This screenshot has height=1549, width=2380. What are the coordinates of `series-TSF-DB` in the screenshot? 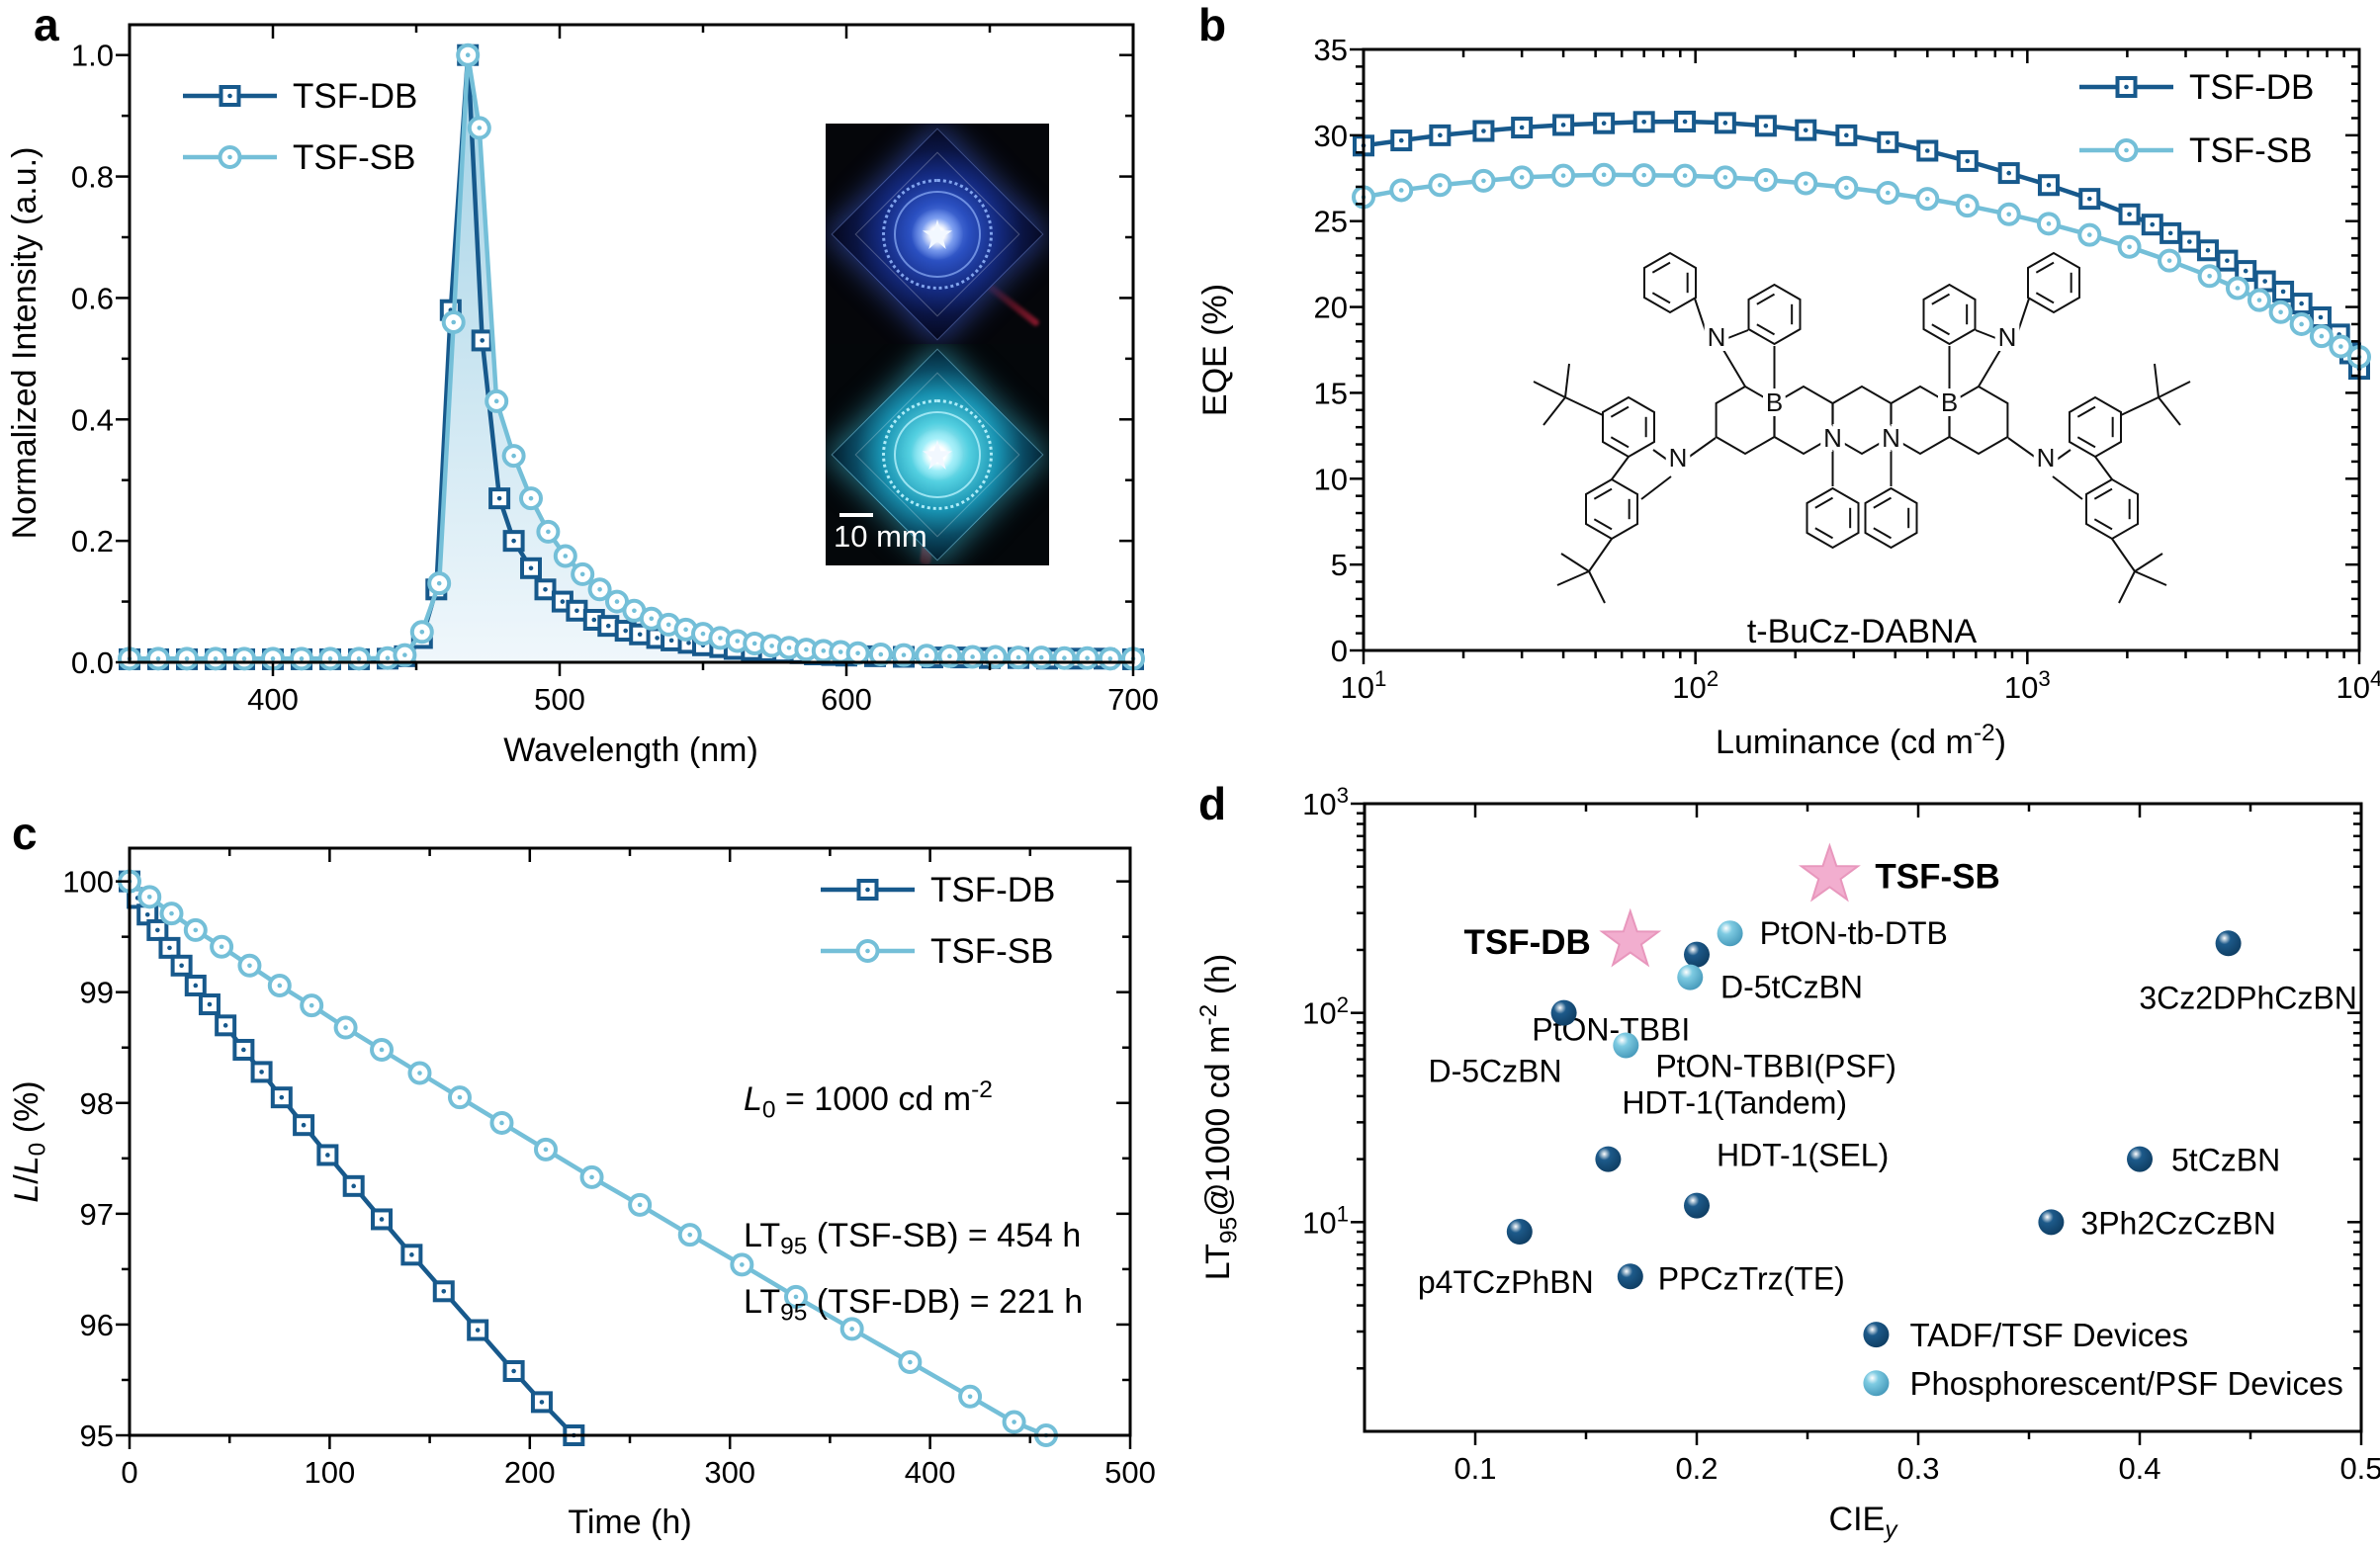 It's located at (352, 1158).